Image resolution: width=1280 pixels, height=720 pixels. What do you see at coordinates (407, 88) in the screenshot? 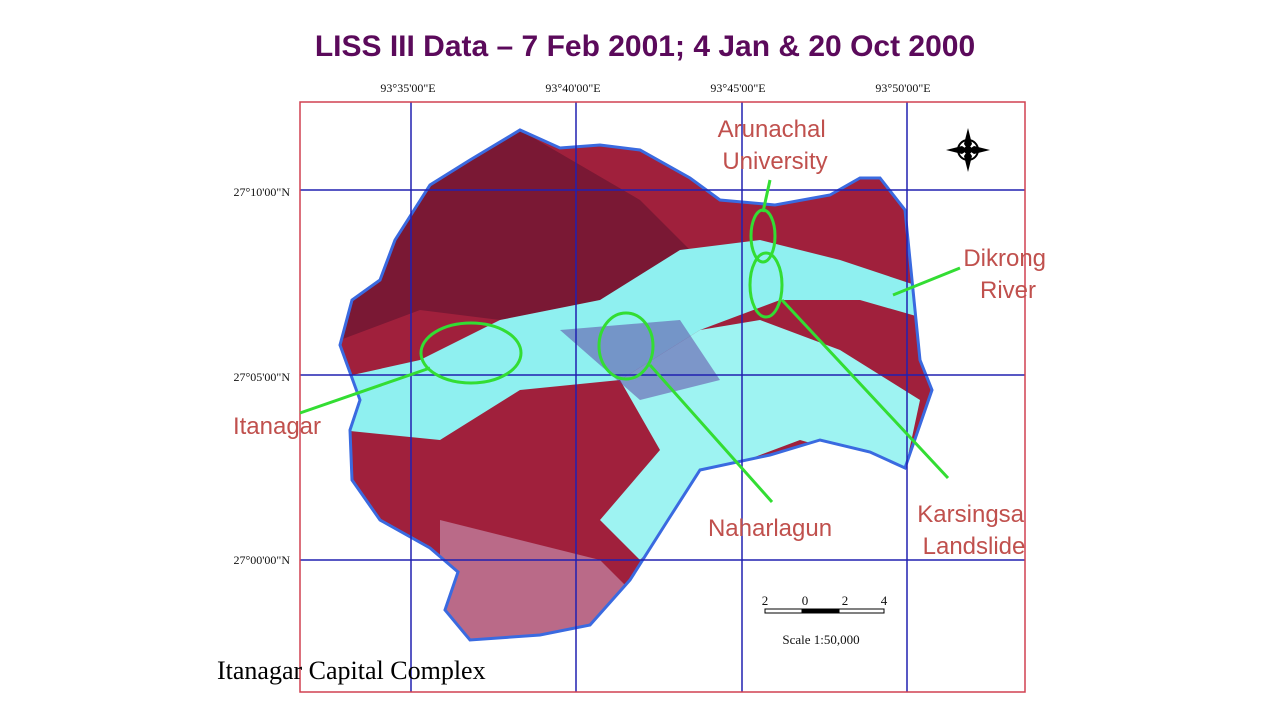
I see `longitude-label: 93°35'00"E` at bounding box center [407, 88].